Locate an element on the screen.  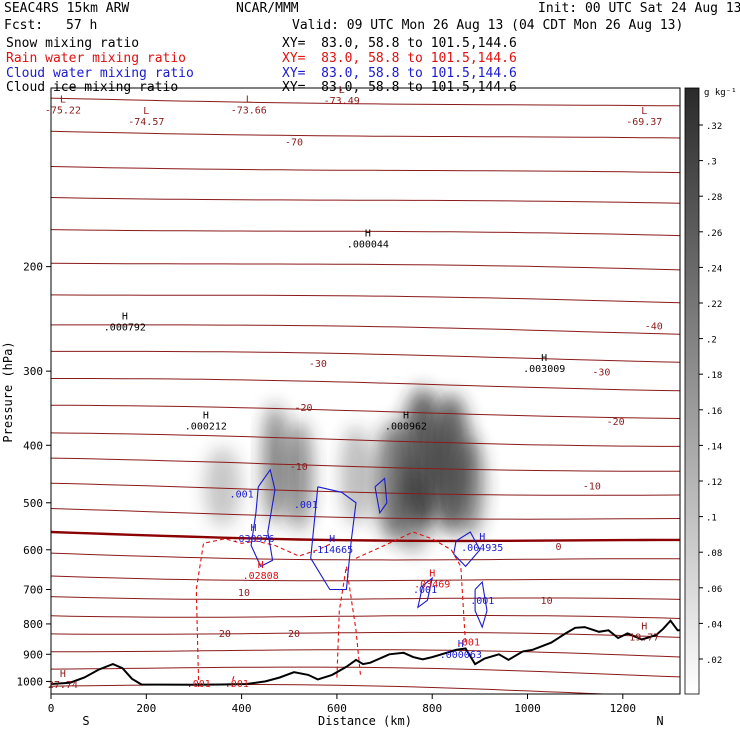
field-snow-xy: XY= 83.0, 58.8 to 101.5,144.6 is located at coordinates (399, 43).